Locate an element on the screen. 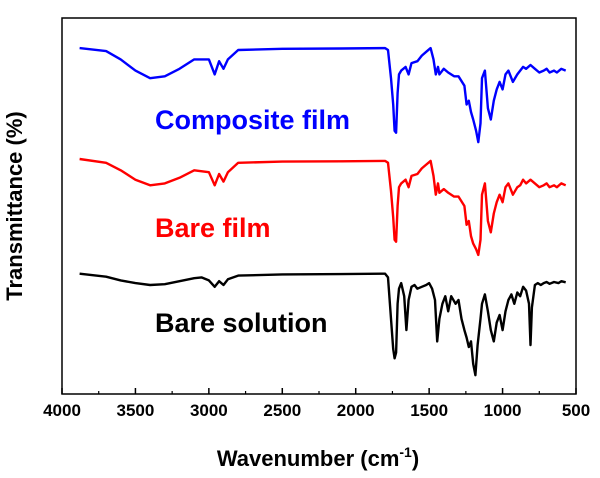  x-ticks is located at coordinates (319, 391).